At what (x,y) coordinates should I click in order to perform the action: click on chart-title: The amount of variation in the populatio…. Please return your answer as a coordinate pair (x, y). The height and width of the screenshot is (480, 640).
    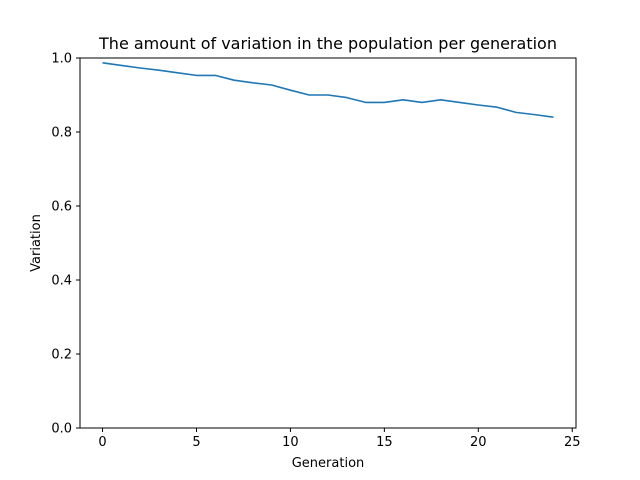
    Looking at the image, I should click on (327, 43).